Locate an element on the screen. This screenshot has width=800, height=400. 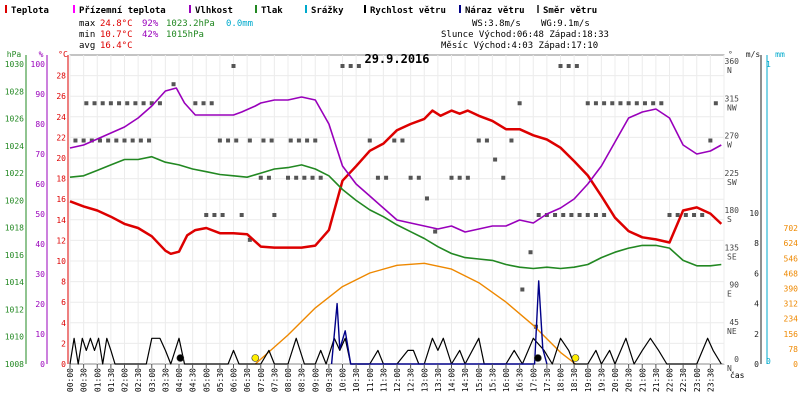
temp-tick: 8 is located at coordinates (63, 282).